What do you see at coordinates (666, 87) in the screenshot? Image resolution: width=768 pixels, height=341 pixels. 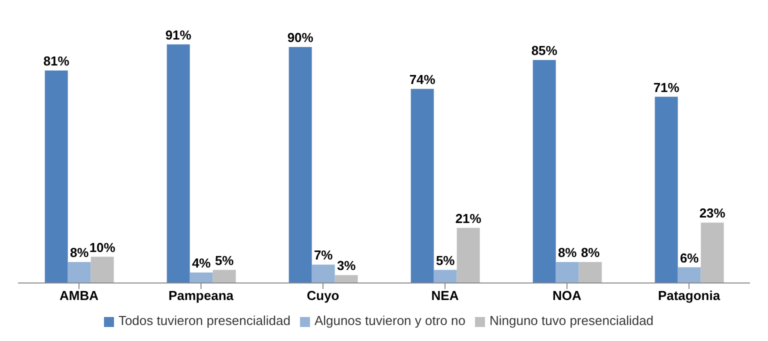 I see `data-label: 71%` at bounding box center [666, 87].